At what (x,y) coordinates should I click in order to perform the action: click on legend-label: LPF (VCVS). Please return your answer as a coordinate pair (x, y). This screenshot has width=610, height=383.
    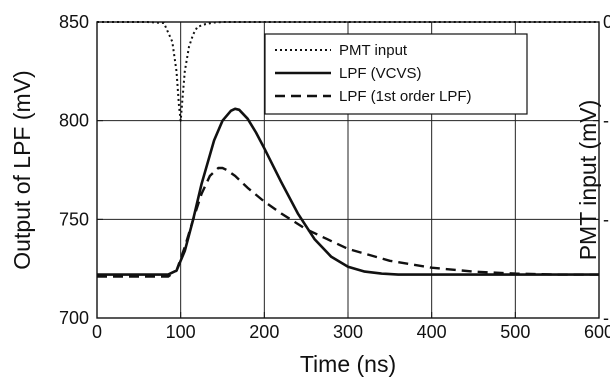
    Looking at the image, I should click on (380, 73).